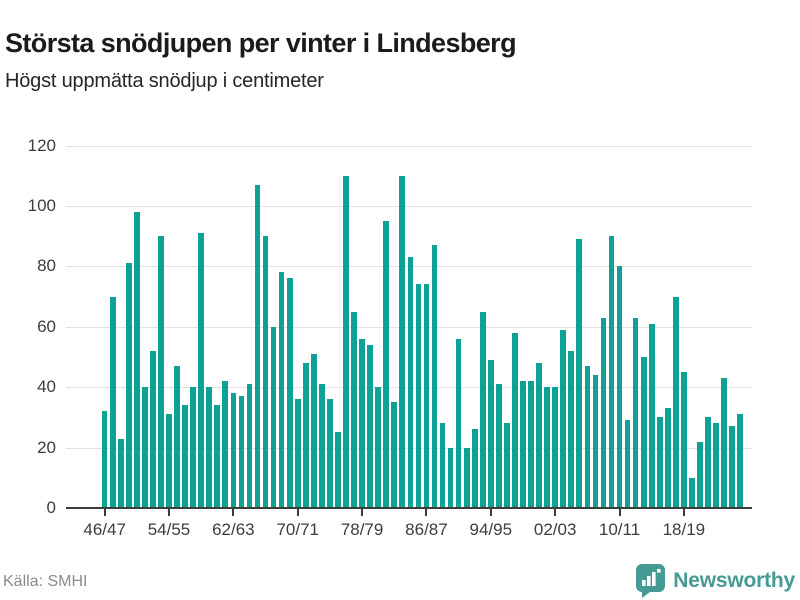 The width and height of the screenshot is (800, 600). What do you see at coordinates (45, 581) in the screenshot?
I see `source-label: Källa: SMHI` at bounding box center [45, 581].